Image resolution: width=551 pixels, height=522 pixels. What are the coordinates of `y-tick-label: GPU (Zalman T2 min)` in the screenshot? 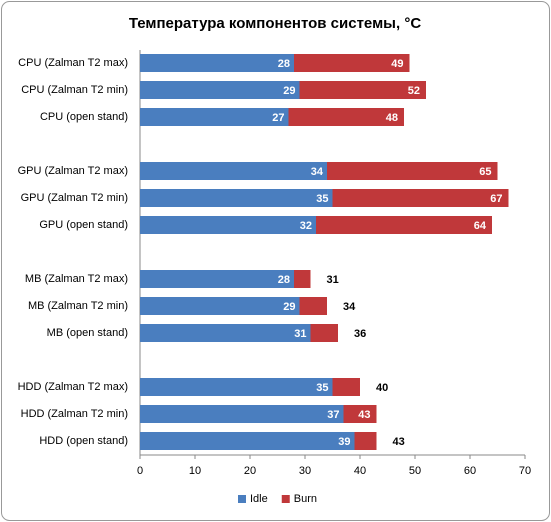 It's located at (74, 198).